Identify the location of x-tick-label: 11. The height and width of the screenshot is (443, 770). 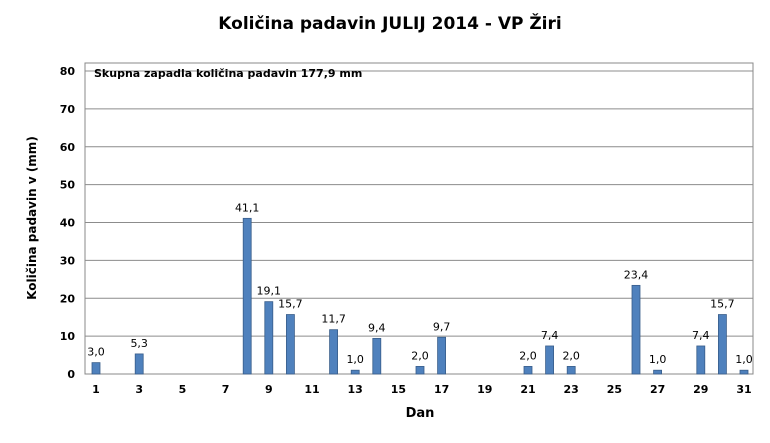
(311, 389).